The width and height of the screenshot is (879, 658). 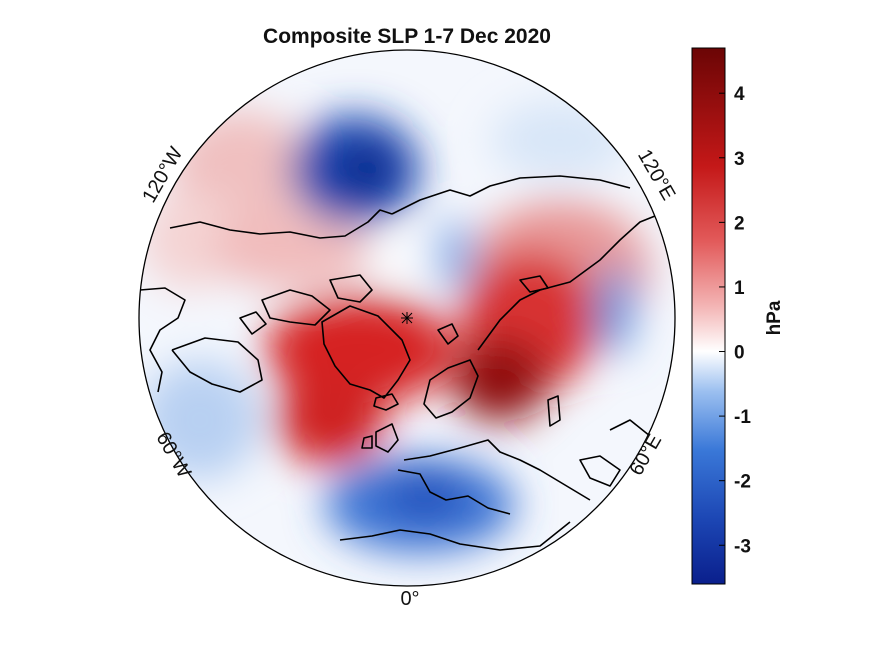 I want to click on colorbar-gradient, so click(x=708, y=316).